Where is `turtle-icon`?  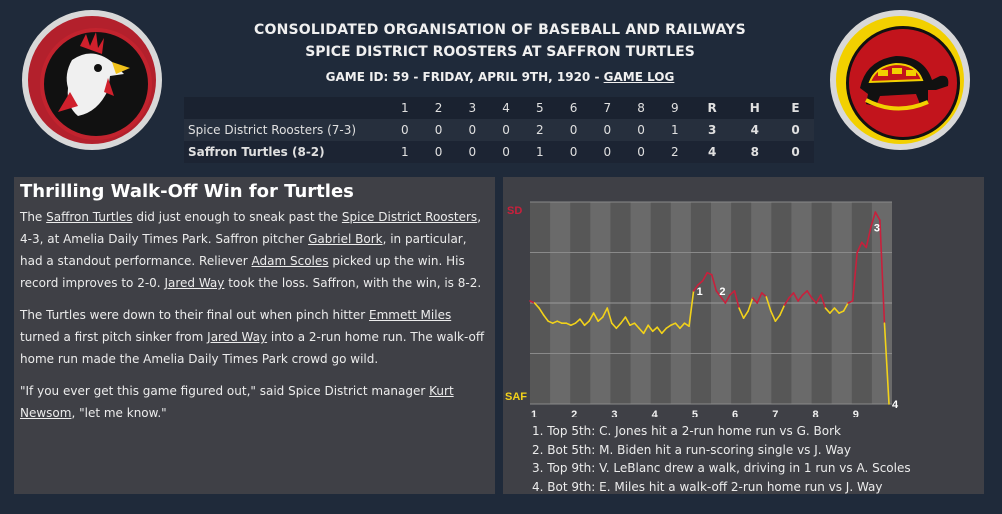
turtle-icon is located at coordinates (904, 83).